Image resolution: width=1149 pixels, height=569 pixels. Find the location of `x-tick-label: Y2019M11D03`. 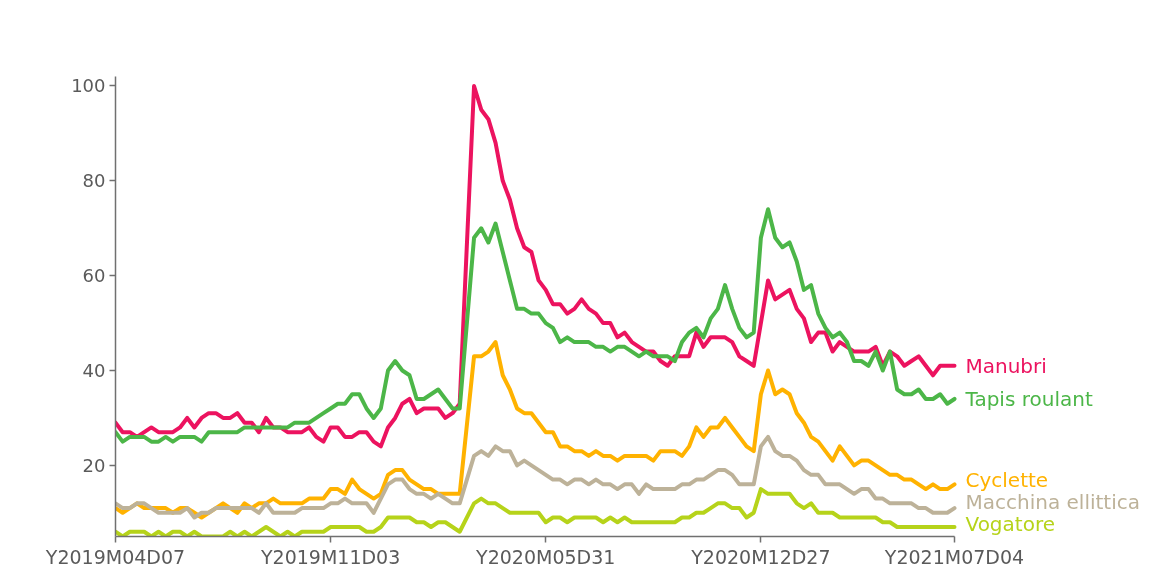

x-tick-label: Y2019M11D03 is located at coordinates (330, 556).